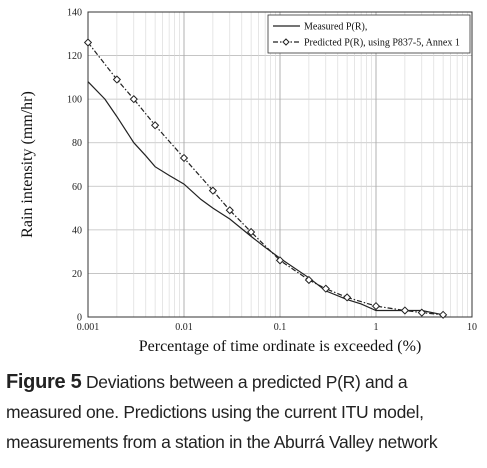  Describe the element at coordinates (88, 327) in the screenshot. I see `x-tick-label: 0.001` at that location.